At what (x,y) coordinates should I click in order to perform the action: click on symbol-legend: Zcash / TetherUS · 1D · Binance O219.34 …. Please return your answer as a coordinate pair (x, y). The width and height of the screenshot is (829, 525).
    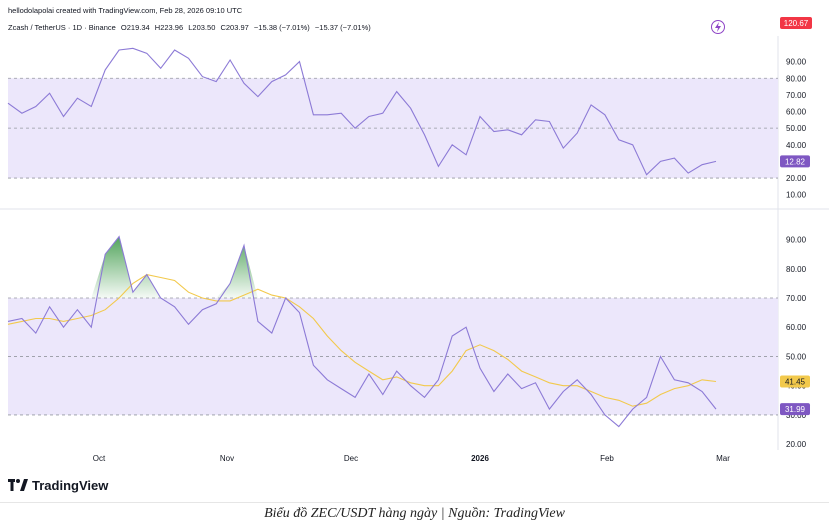
    Looking at the image, I should click on (191, 27).